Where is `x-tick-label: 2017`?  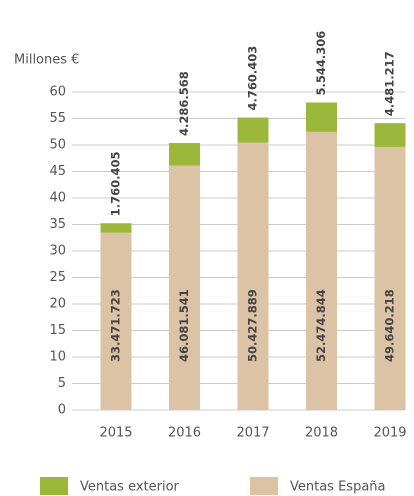
x-tick-label: 2017 is located at coordinates (252, 433).